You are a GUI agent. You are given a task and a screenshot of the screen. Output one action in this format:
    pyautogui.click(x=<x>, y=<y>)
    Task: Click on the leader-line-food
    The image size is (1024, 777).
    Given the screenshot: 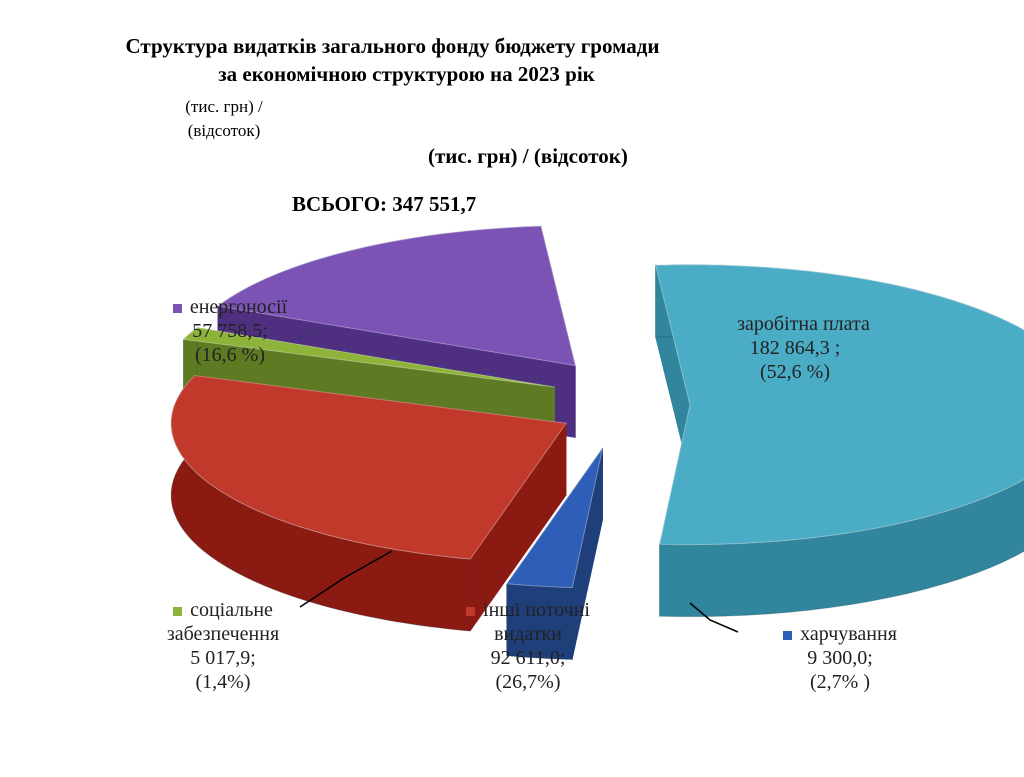 What is the action you would take?
    pyautogui.click(x=714, y=617)
    